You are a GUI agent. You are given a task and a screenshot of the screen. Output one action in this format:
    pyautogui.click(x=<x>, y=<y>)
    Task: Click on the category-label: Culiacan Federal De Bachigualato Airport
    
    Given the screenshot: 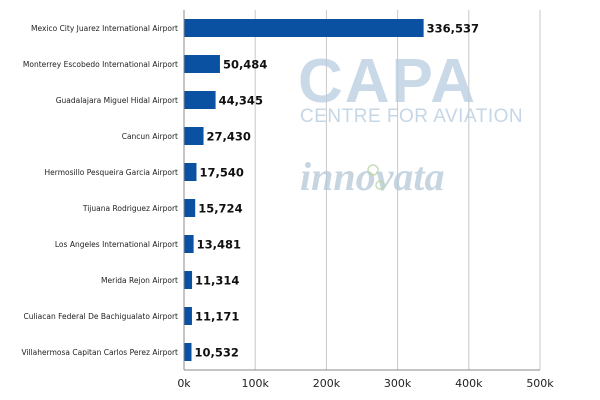 What is the action you would take?
    pyautogui.click(x=100, y=316)
    